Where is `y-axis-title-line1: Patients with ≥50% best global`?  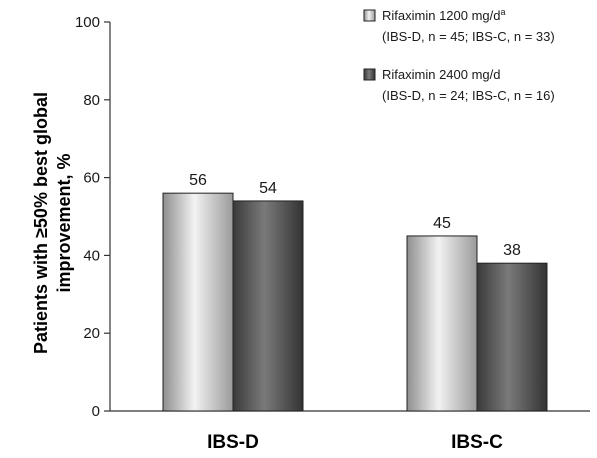
y-axis-title-line1: Patients with ≥50% best global is located at coordinates (41, 223).